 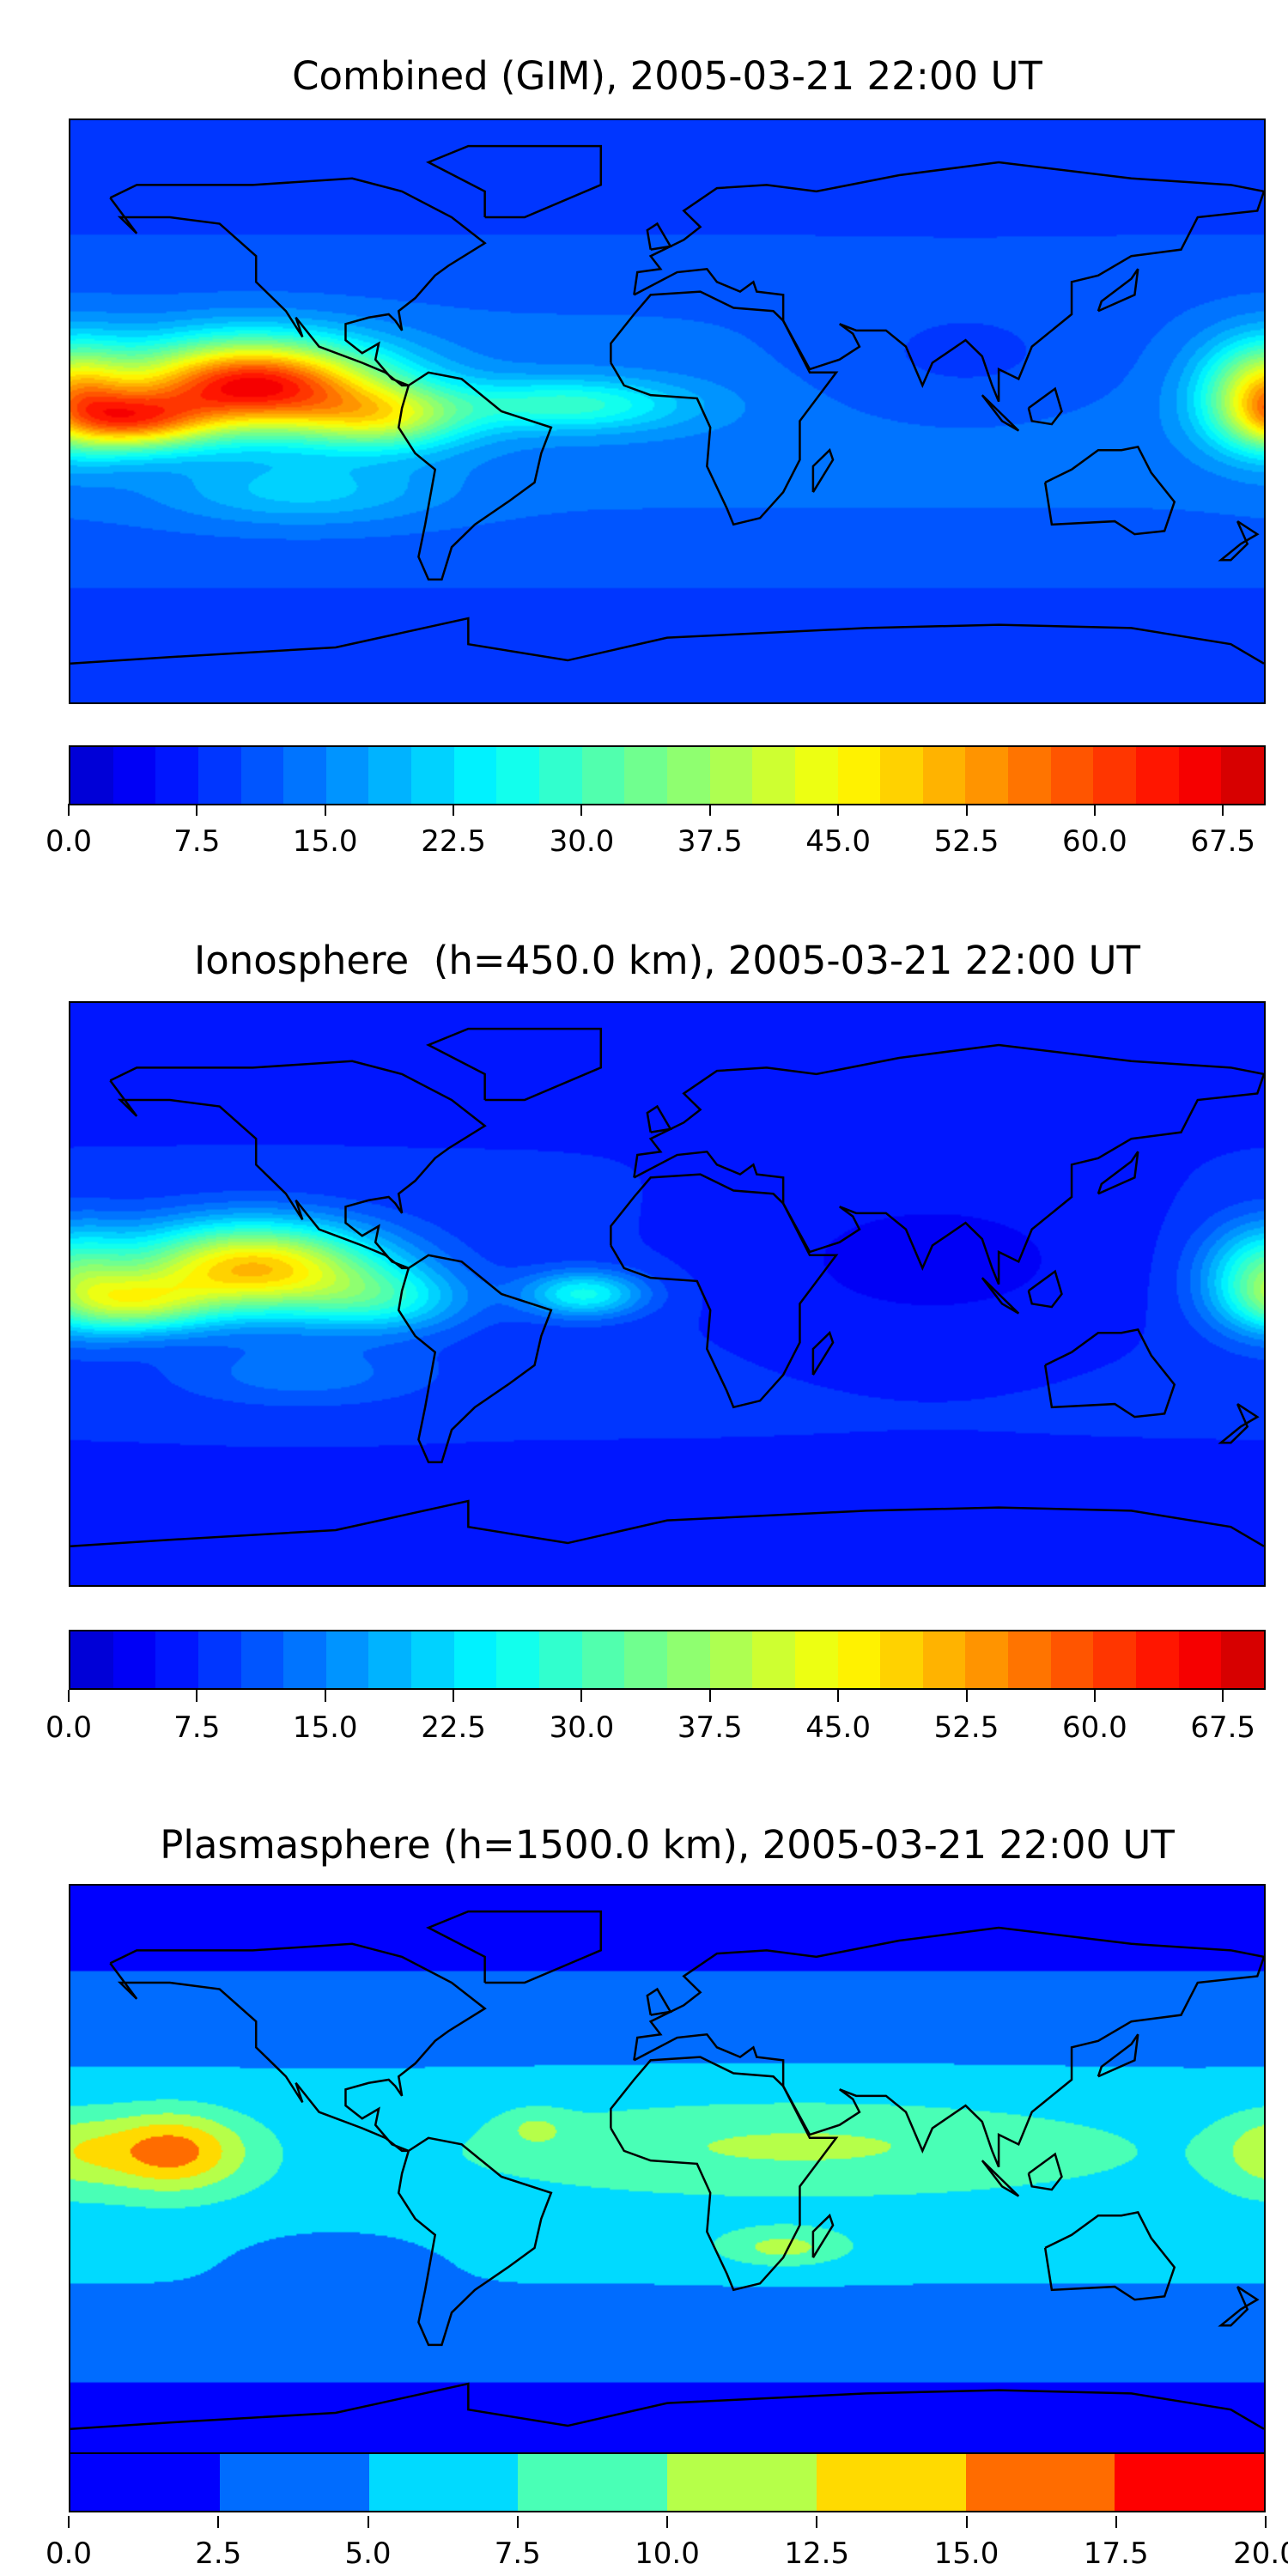 What do you see at coordinates (1116, 2554) in the screenshot?
I see `colorbar-tick-label: 17.5` at bounding box center [1116, 2554].